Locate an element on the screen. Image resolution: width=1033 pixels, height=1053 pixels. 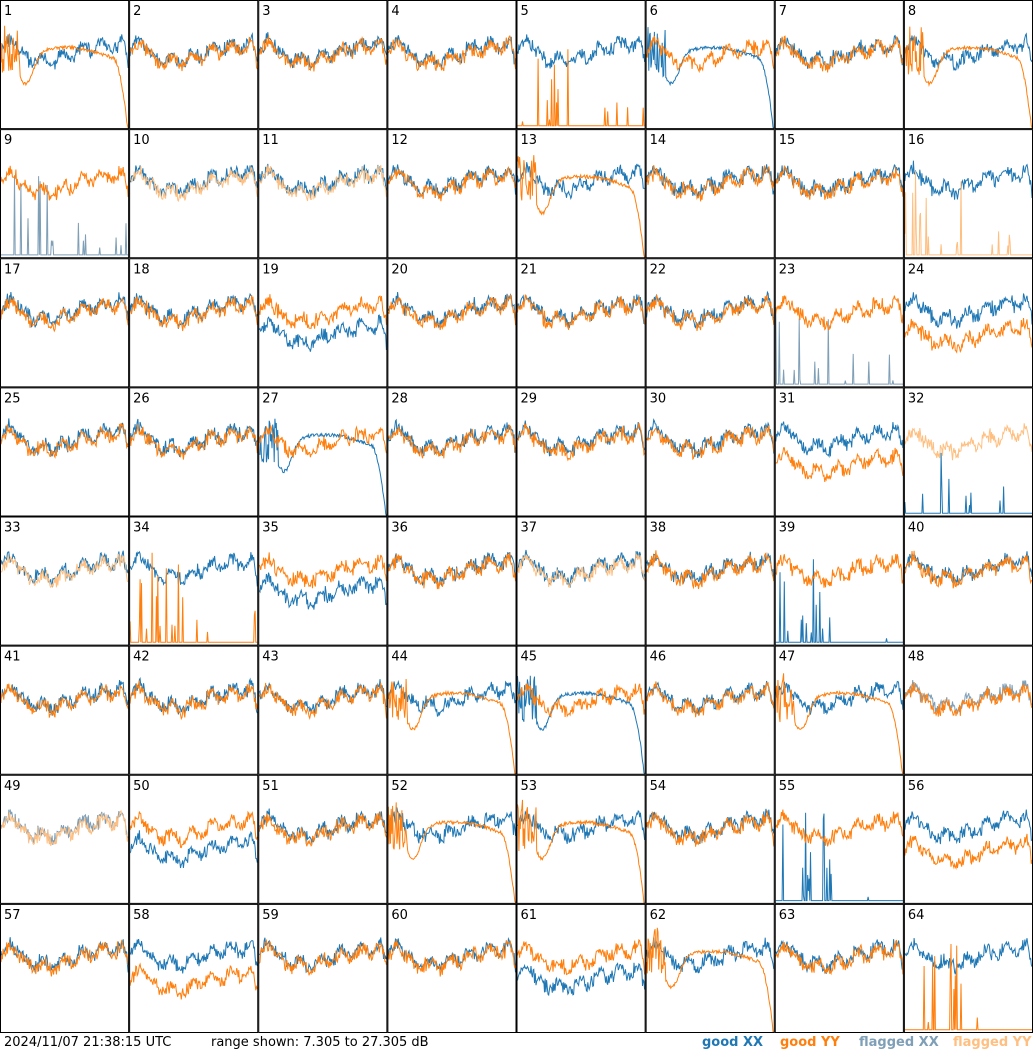
panel-43: 43 is located at coordinates (323, 710).